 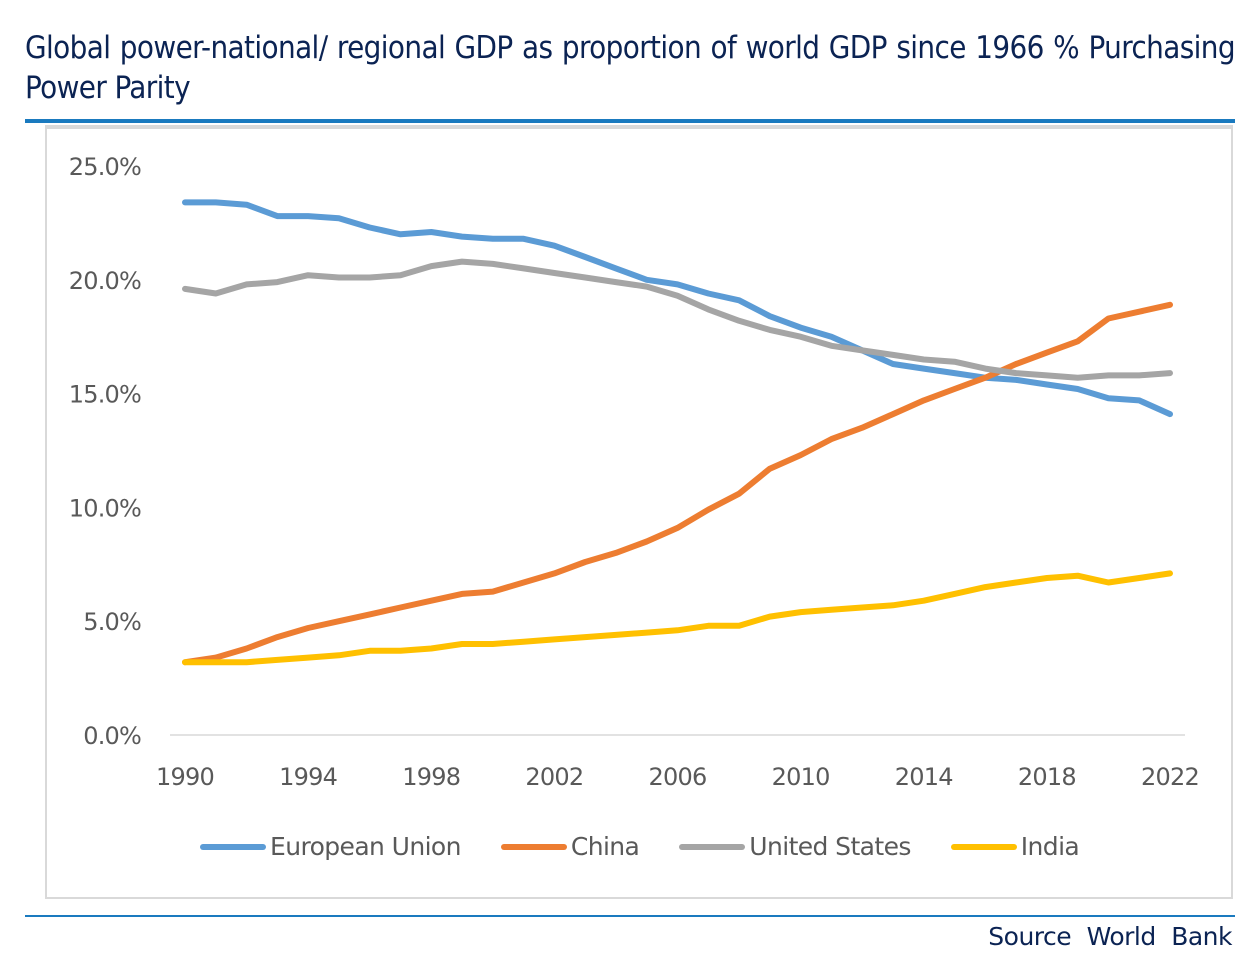 I want to click on legend-item-india: India, so click(x=1015, y=846).